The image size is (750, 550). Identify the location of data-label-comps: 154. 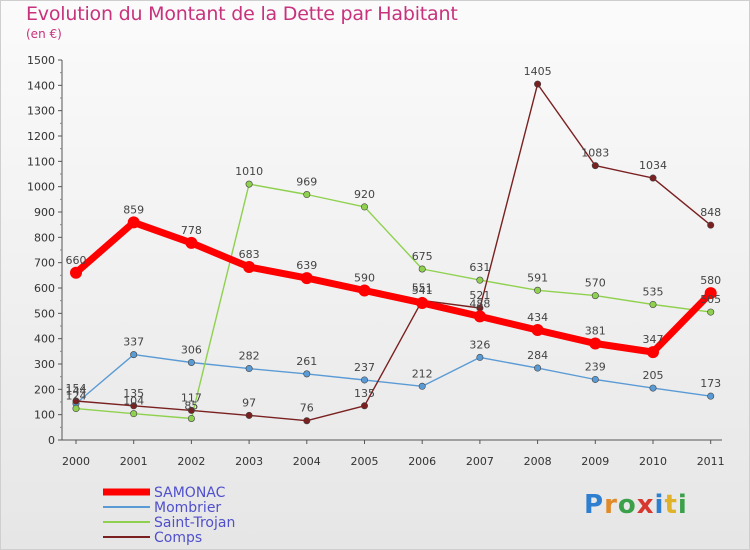
(76, 388).